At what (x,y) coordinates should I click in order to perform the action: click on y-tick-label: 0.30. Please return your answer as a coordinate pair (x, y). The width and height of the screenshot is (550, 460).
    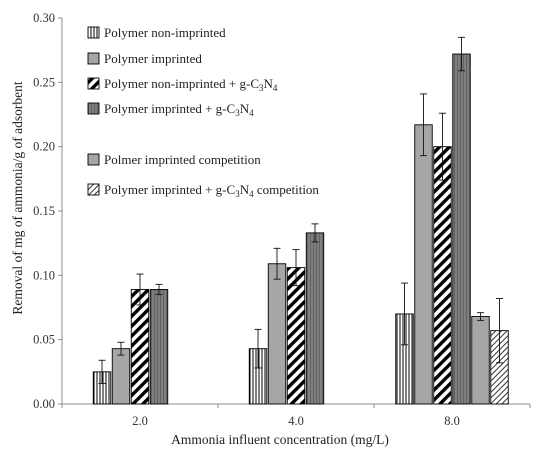
    Looking at the image, I should click on (44, 18).